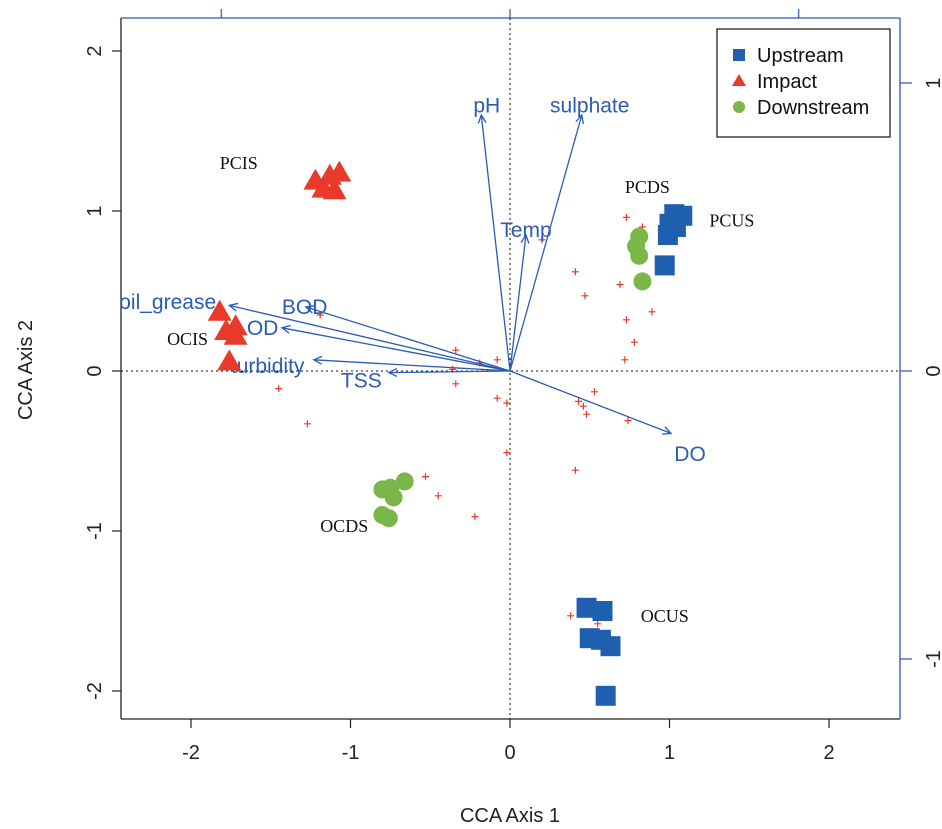 Image resolution: width=942 pixels, height=829 pixels. I want to click on right-tick-label: -1, so click(932, 659).